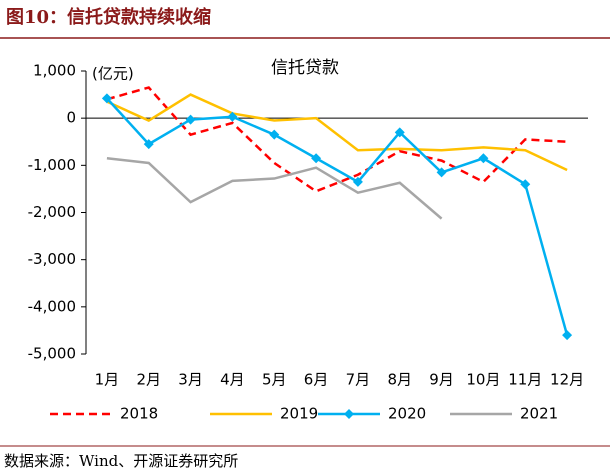 The height and width of the screenshot is (476, 610). Describe the element at coordinates (407, 414) in the screenshot. I see `legend-label: 2020` at that location.